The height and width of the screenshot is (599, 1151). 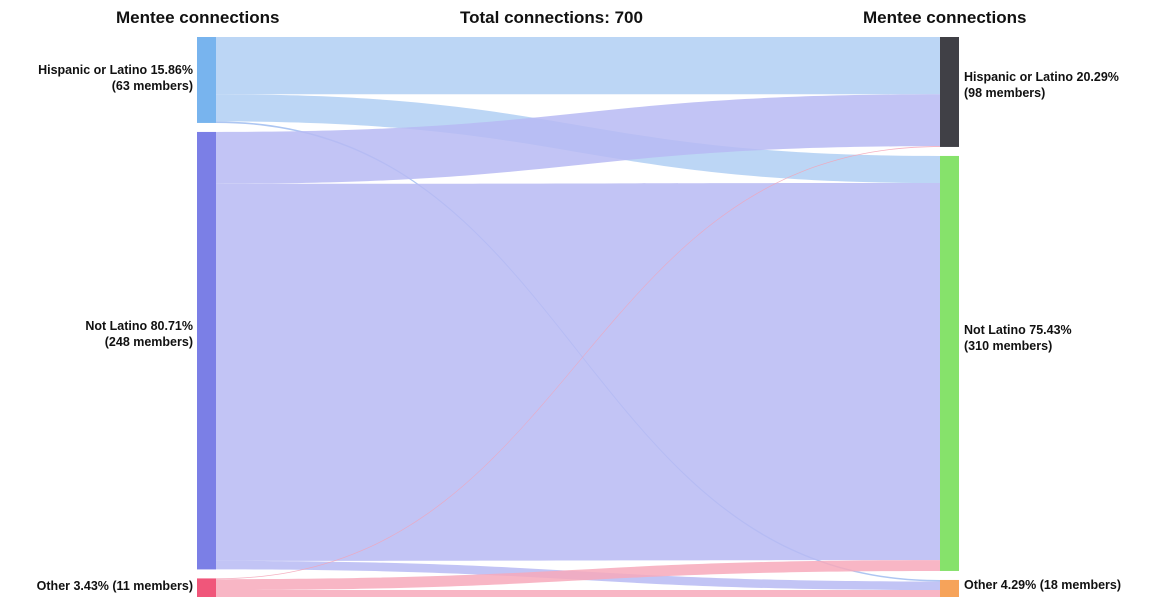 What do you see at coordinates (139, 334) in the screenshot?
I see `node-label-left-not-latino: Not Latino 80.71% (248 members)` at bounding box center [139, 334].